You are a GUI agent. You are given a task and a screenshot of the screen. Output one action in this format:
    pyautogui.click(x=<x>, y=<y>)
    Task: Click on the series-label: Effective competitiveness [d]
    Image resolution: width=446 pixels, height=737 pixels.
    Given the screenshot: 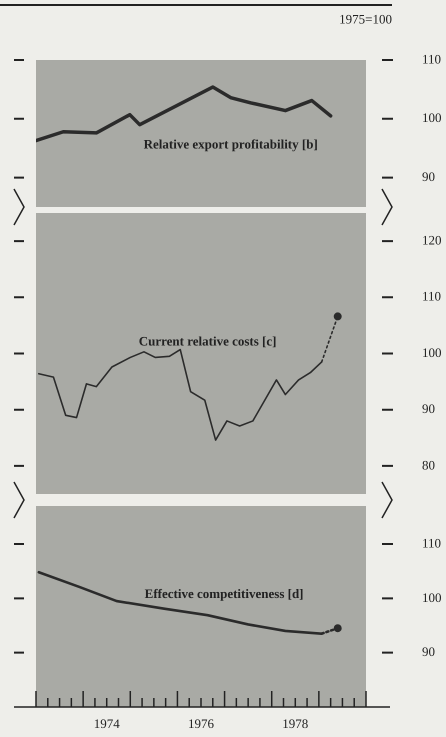 What is the action you would take?
    pyautogui.click(x=224, y=593)
    